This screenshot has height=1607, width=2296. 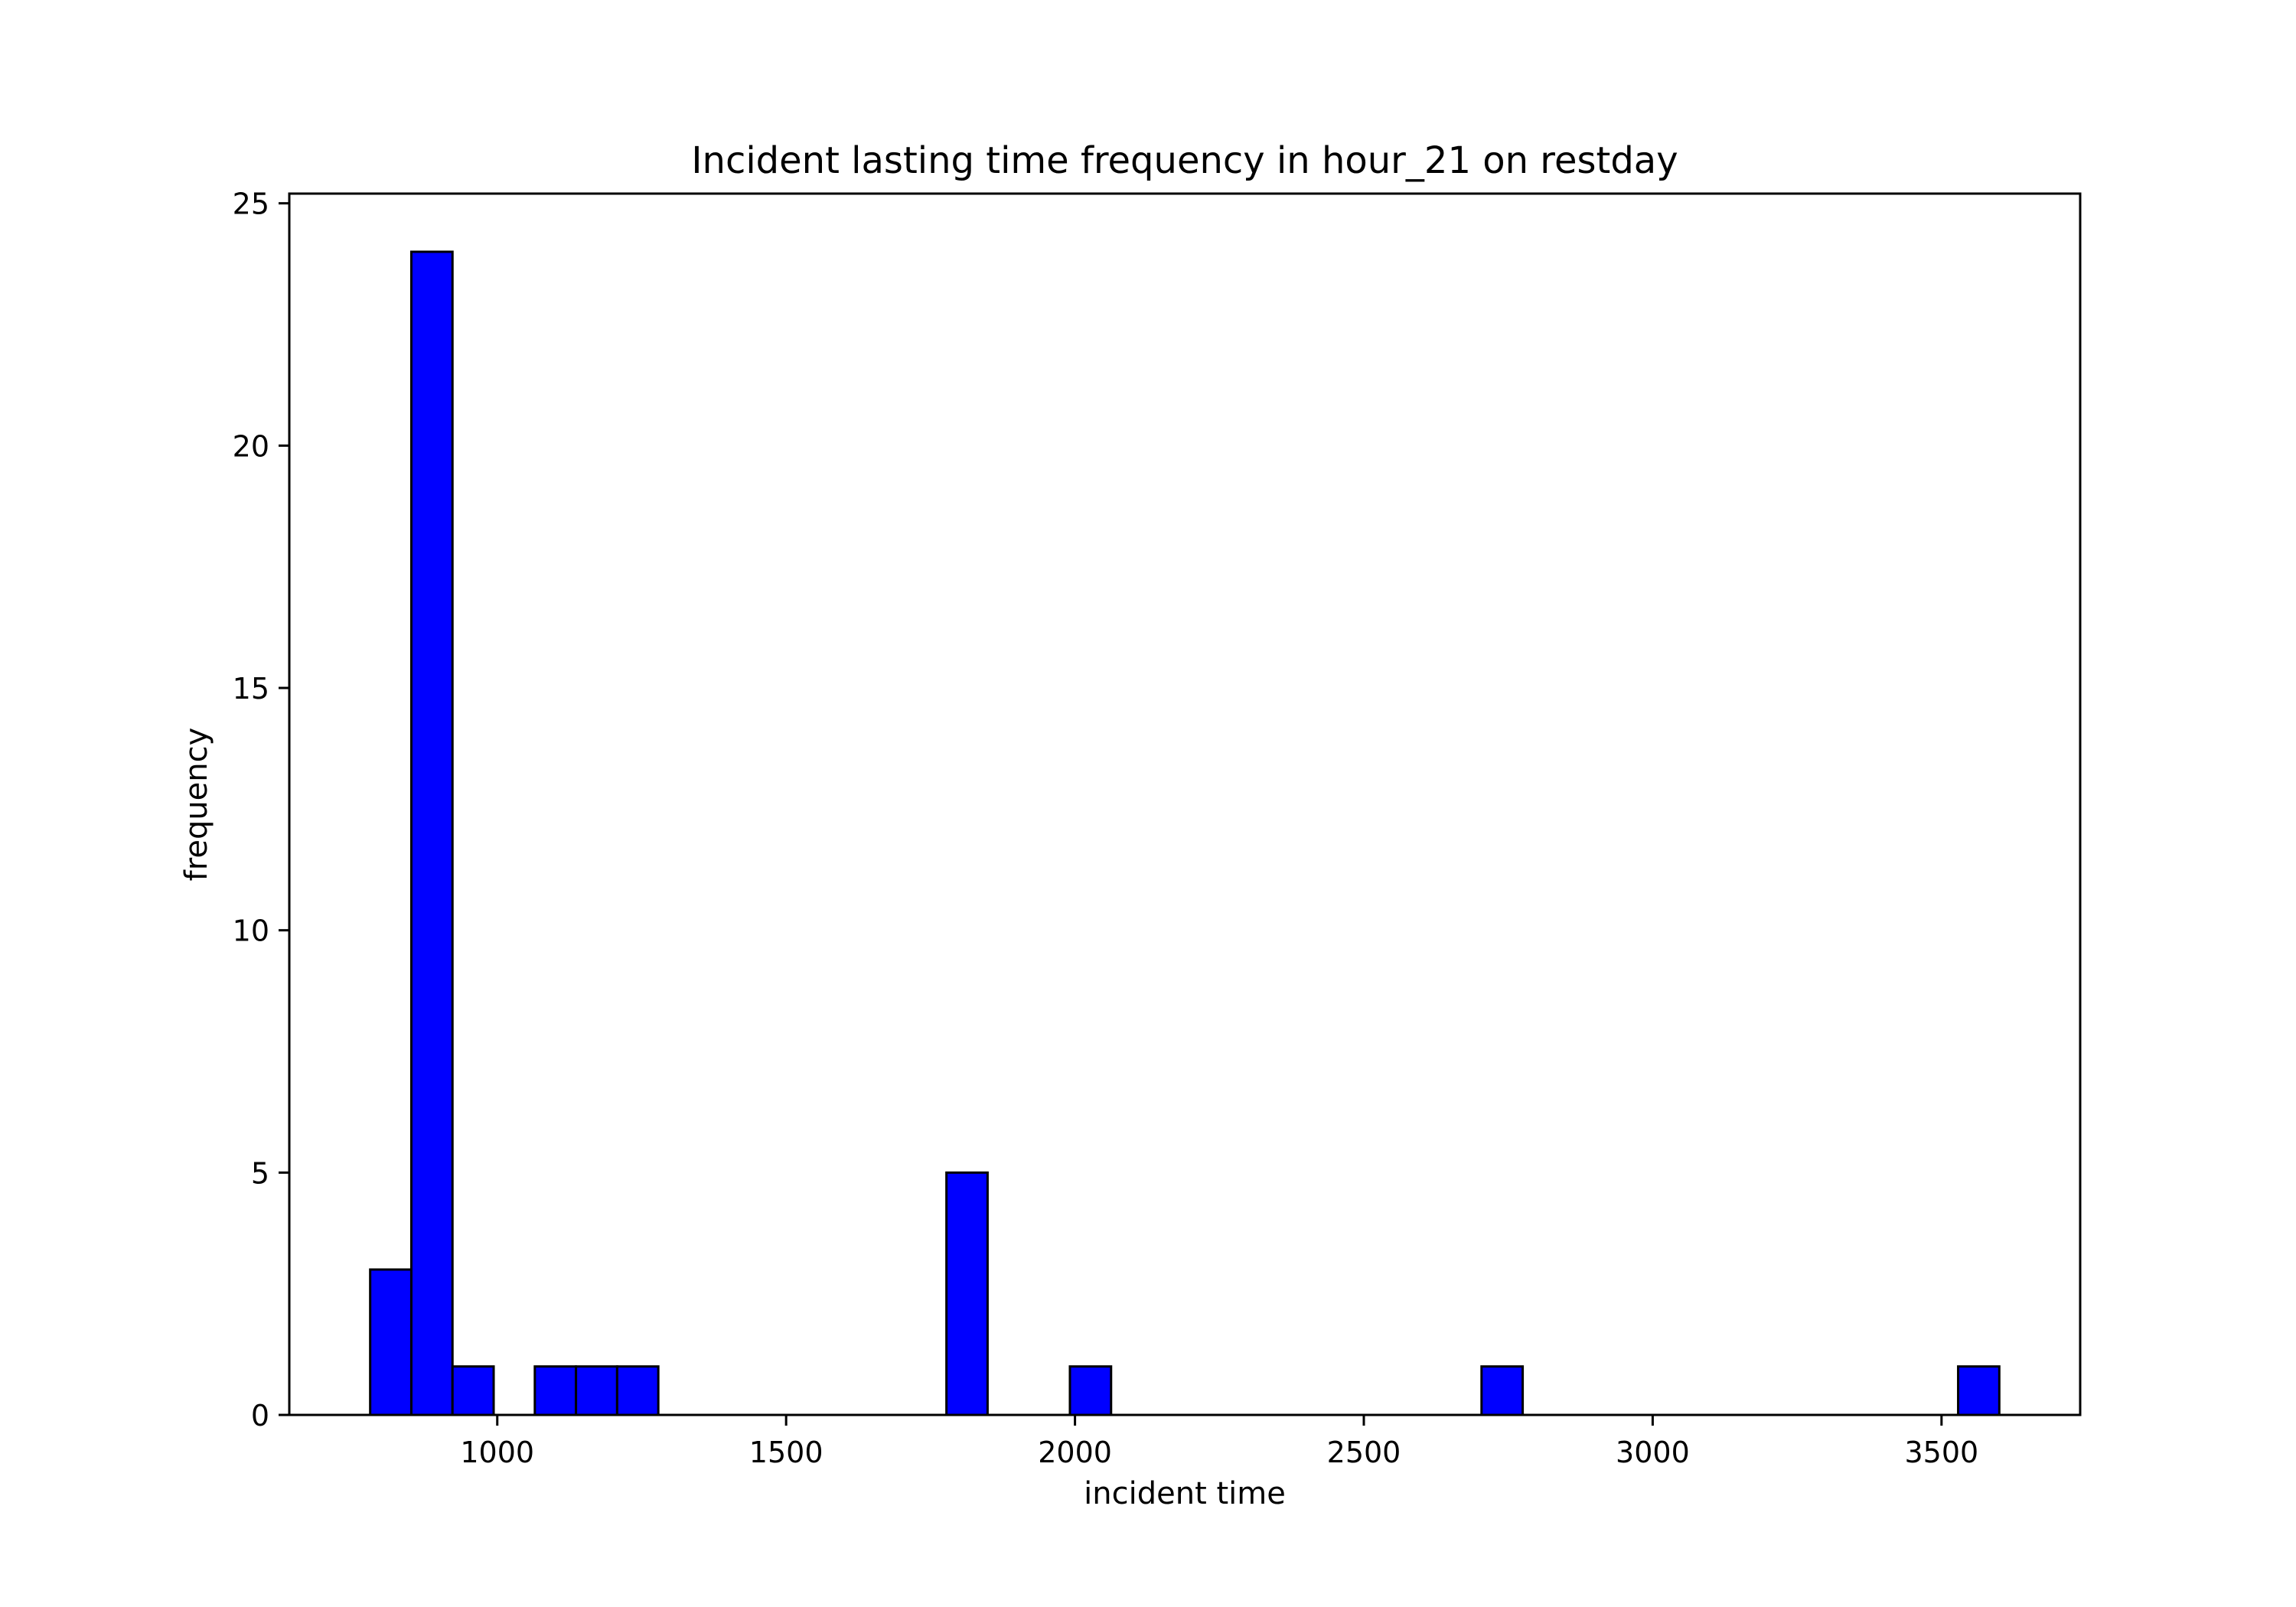 What do you see at coordinates (251, 446) in the screenshot?
I see `y-tick-label: 20` at bounding box center [251, 446].